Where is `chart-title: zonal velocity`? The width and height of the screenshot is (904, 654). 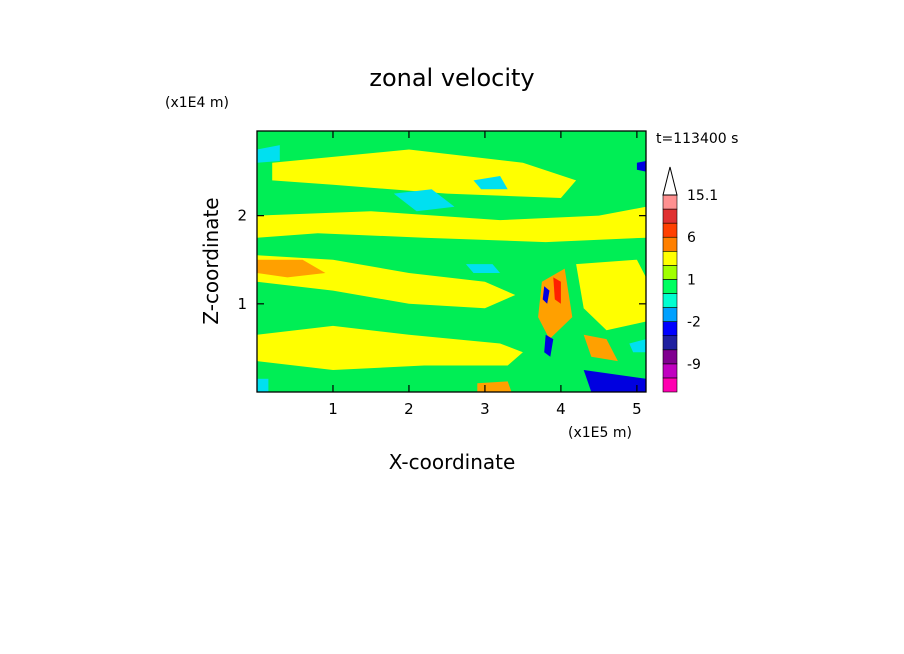
chart-title: zonal velocity is located at coordinates (451, 78).